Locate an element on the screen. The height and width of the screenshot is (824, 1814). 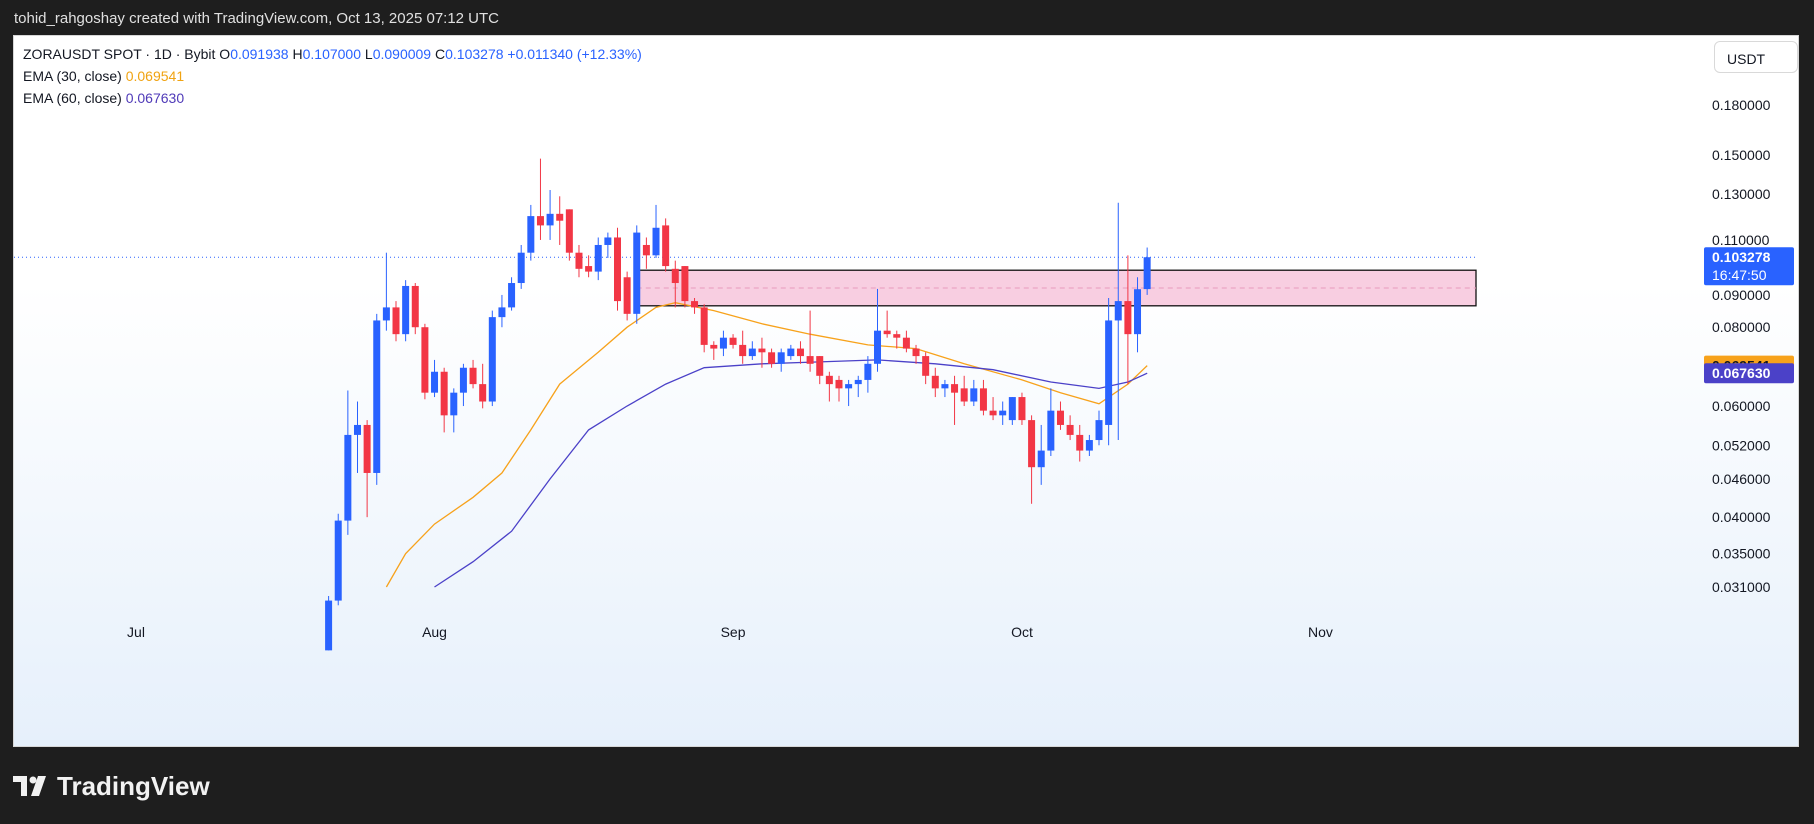
time-axis-label: Oct is located at coordinates (1022, 632).